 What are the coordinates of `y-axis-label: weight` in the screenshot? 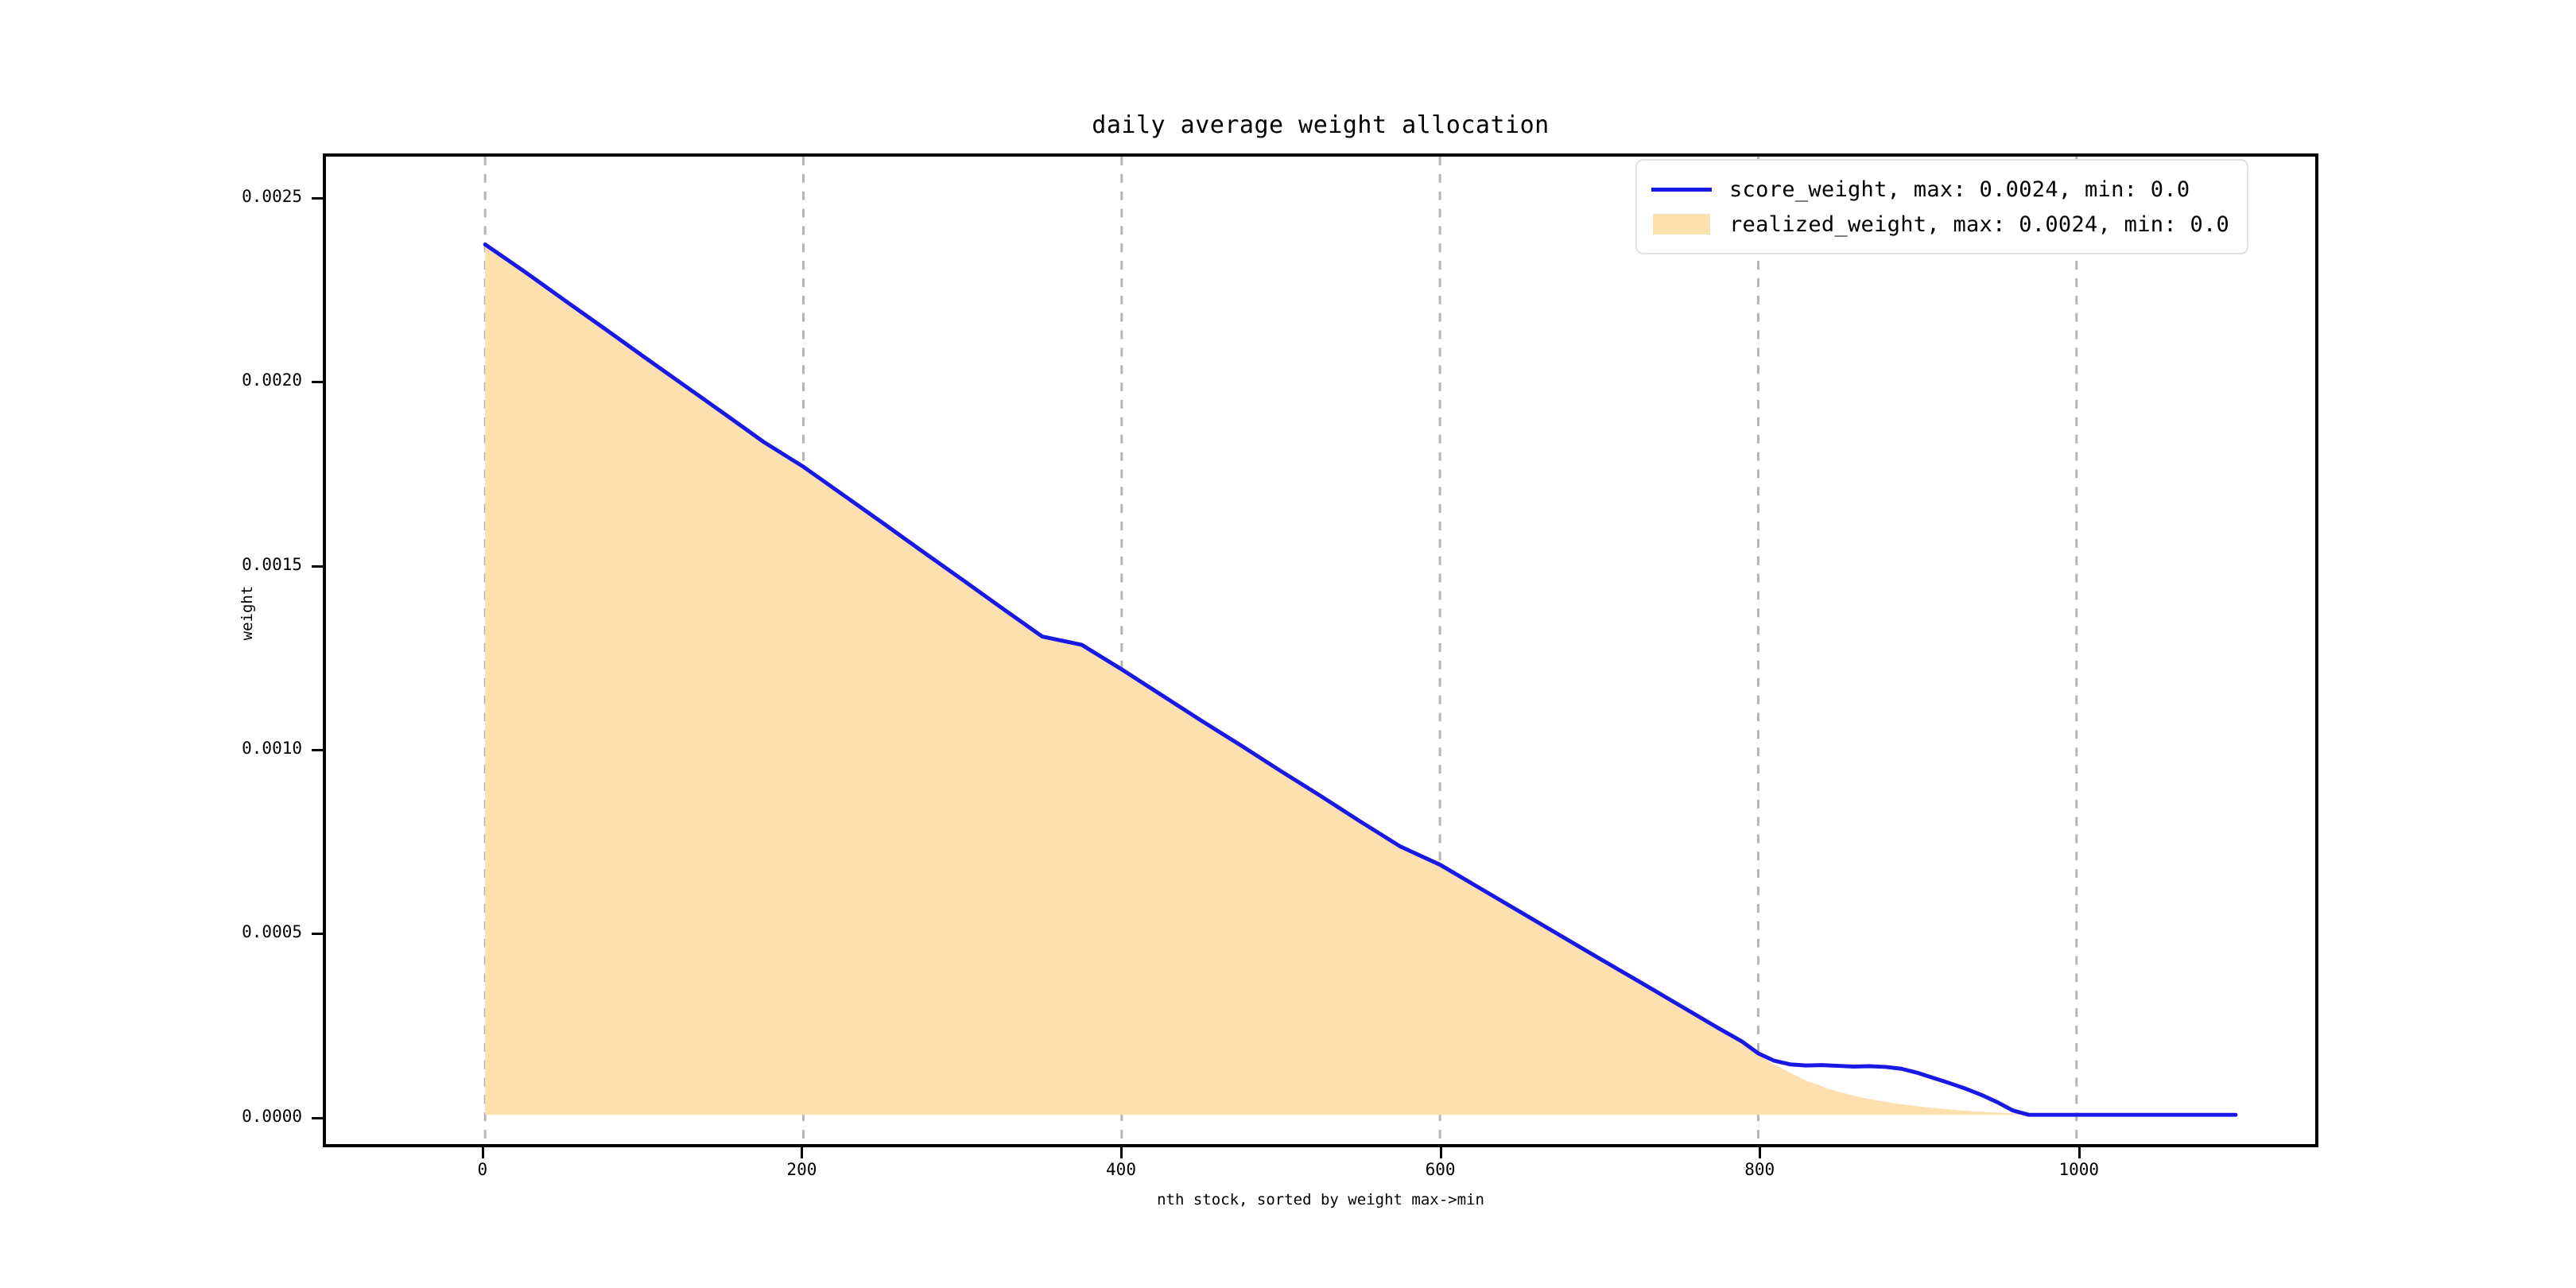 It's located at (248, 613).